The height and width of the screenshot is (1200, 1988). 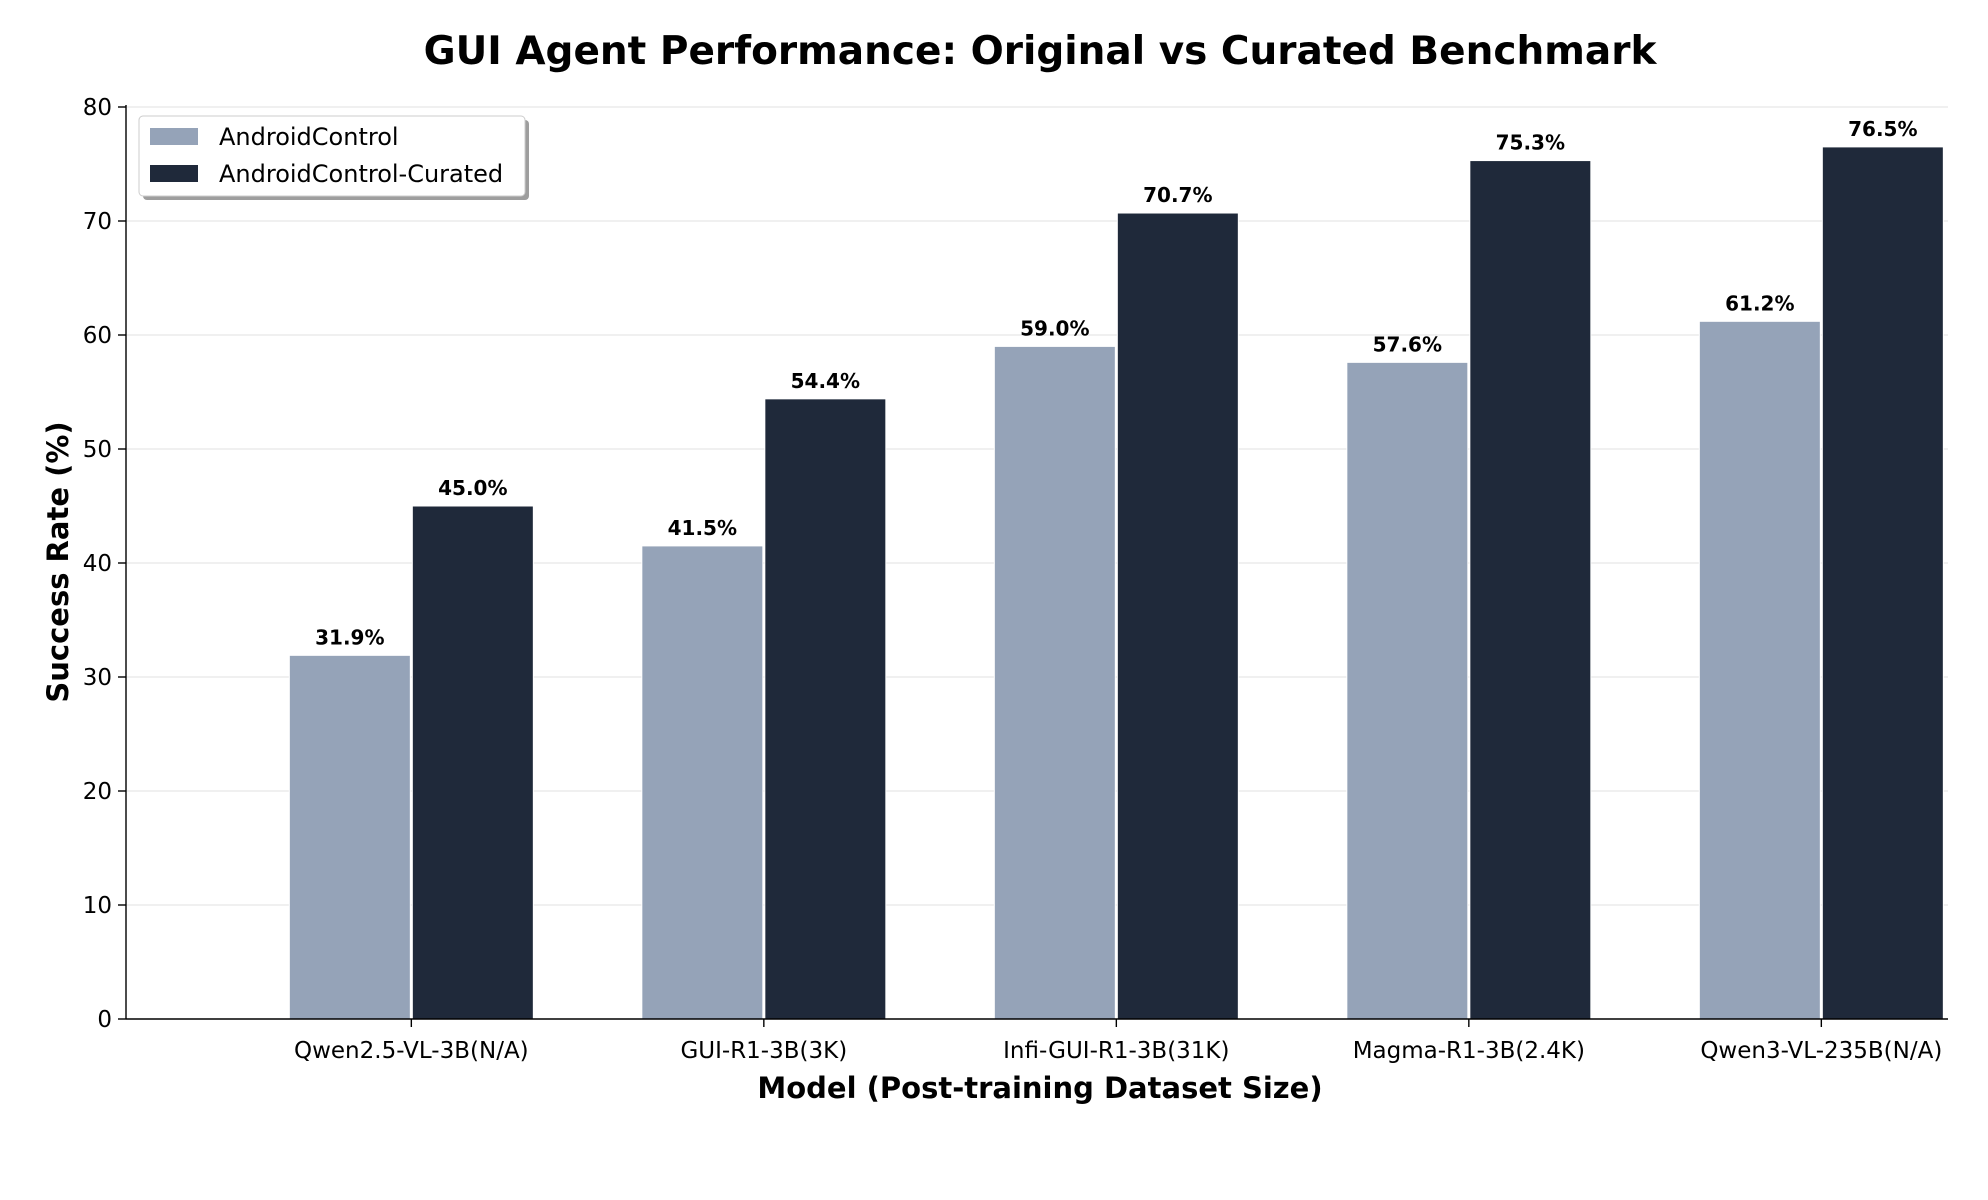 What do you see at coordinates (1177, 195) in the screenshot?
I see `bar-value-label: 70.7%` at bounding box center [1177, 195].